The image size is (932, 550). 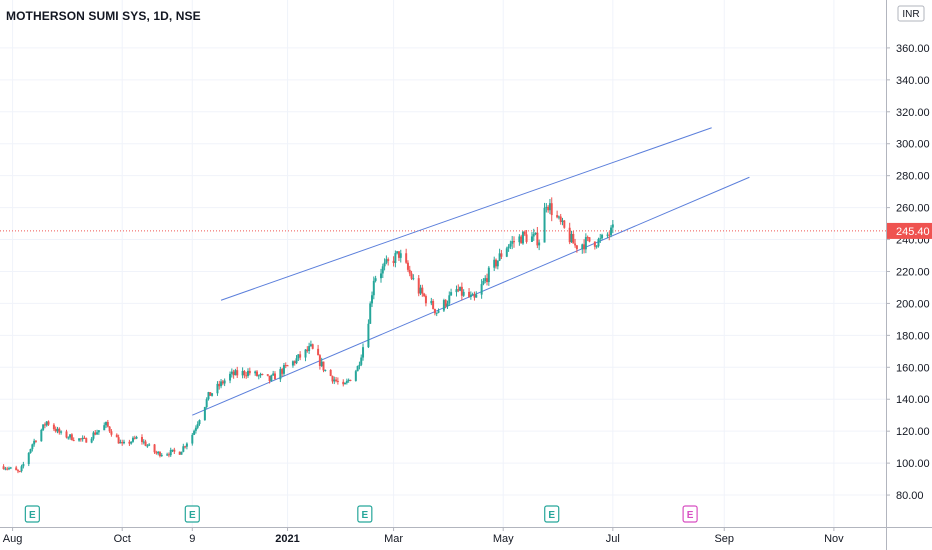 What do you see at coordinates (613, 539) in the screenshot?
I see `x-tick-label: Jul` at bounding box center [613, 539].